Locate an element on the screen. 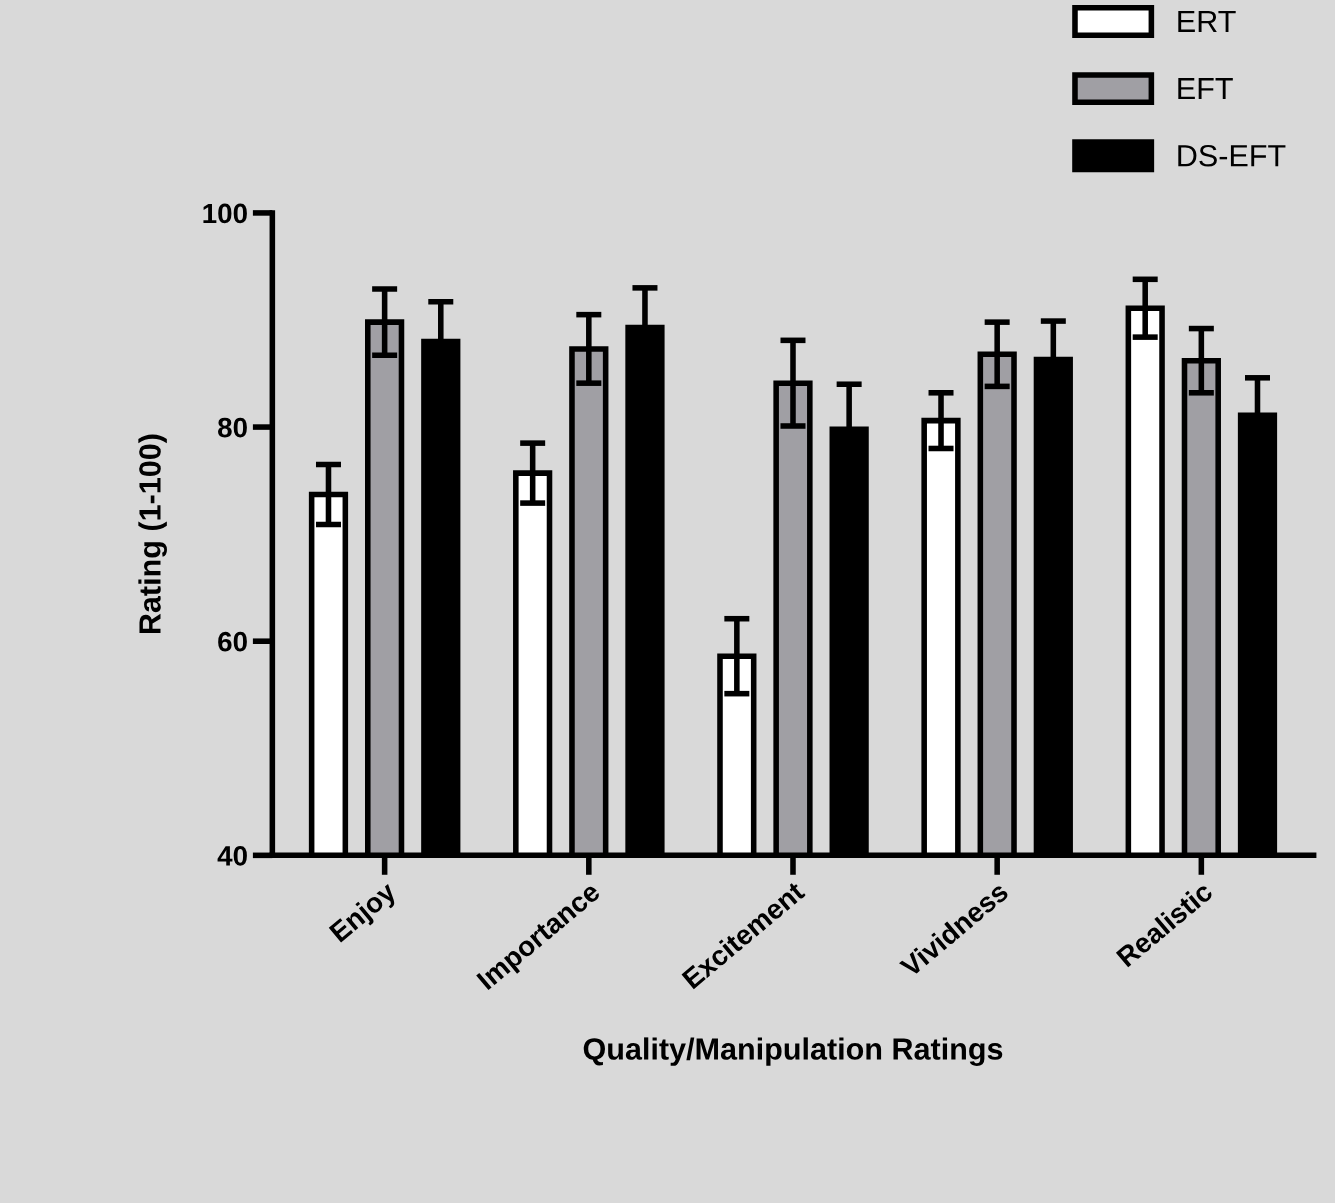 The width and height of the screenshot is (1335, 1203). x-axis-title: Quality/Manipulation Ratings is located at coordinates (793, 1051).